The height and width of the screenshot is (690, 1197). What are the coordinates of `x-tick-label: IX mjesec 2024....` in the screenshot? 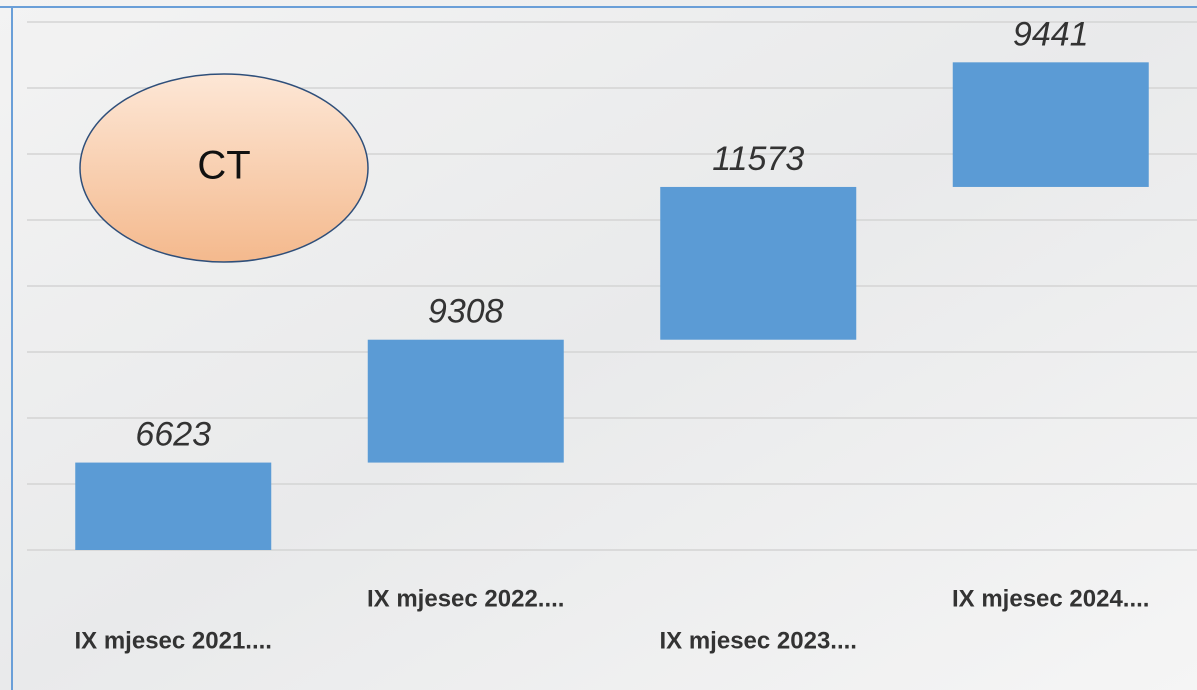 It's located at (1050, 598).